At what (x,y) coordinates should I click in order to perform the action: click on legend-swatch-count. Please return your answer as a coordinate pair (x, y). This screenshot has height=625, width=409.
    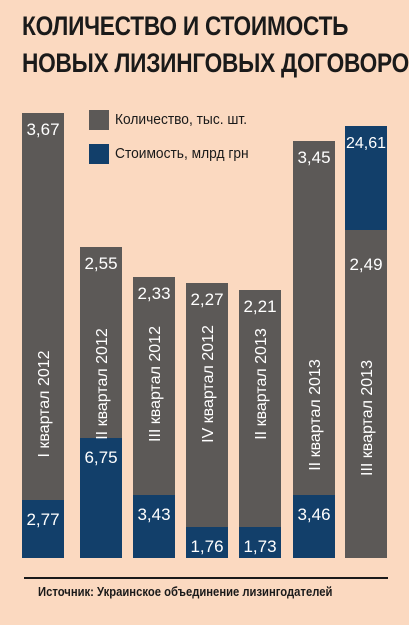
    Looking at the image, I should click on (99, 120).